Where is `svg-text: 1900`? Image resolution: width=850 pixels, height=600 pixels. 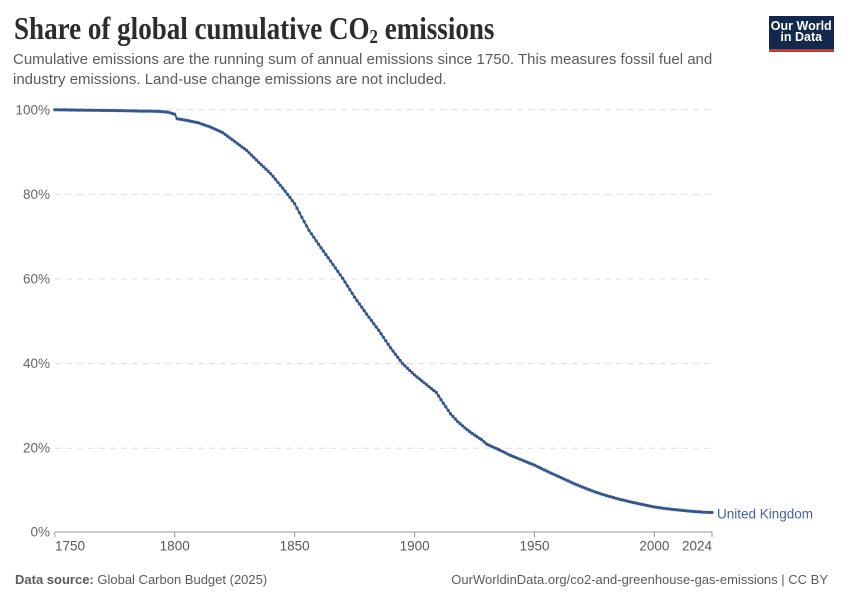
svg-text: 1900 is located at coordinates (415, 545).